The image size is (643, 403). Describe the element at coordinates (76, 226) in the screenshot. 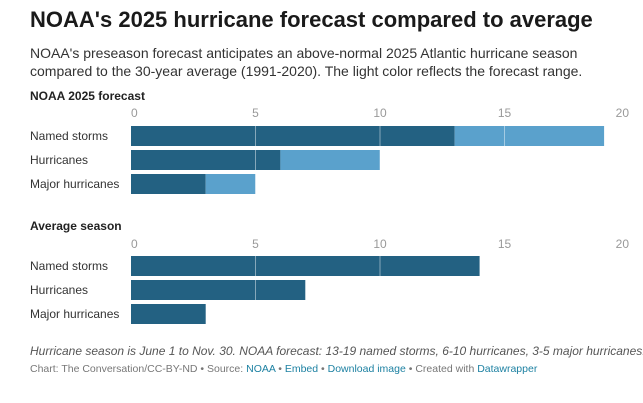

I see `panel-title: Average season` at that location.